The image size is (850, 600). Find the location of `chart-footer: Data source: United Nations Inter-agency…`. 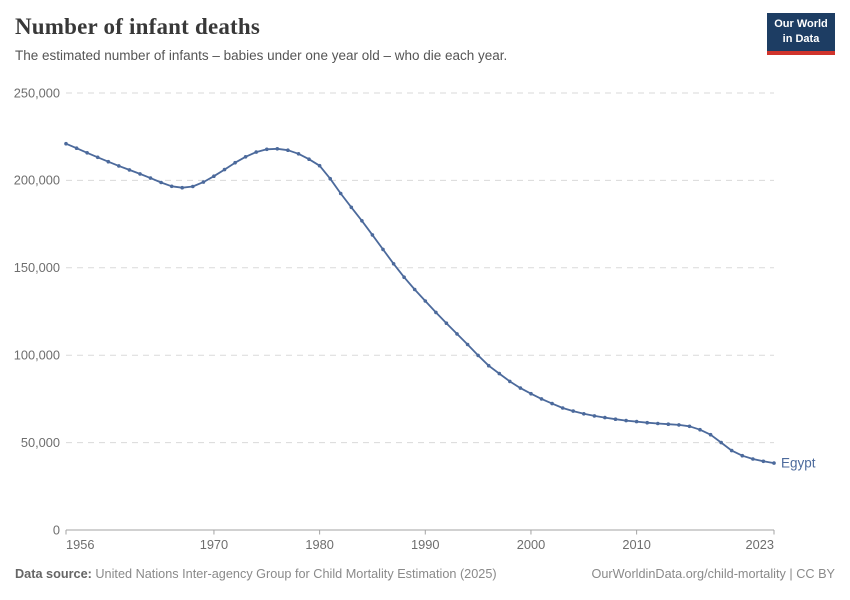

chart-footer: Data source: United Nations Inter-agency… is located at coordinates (425, 574).